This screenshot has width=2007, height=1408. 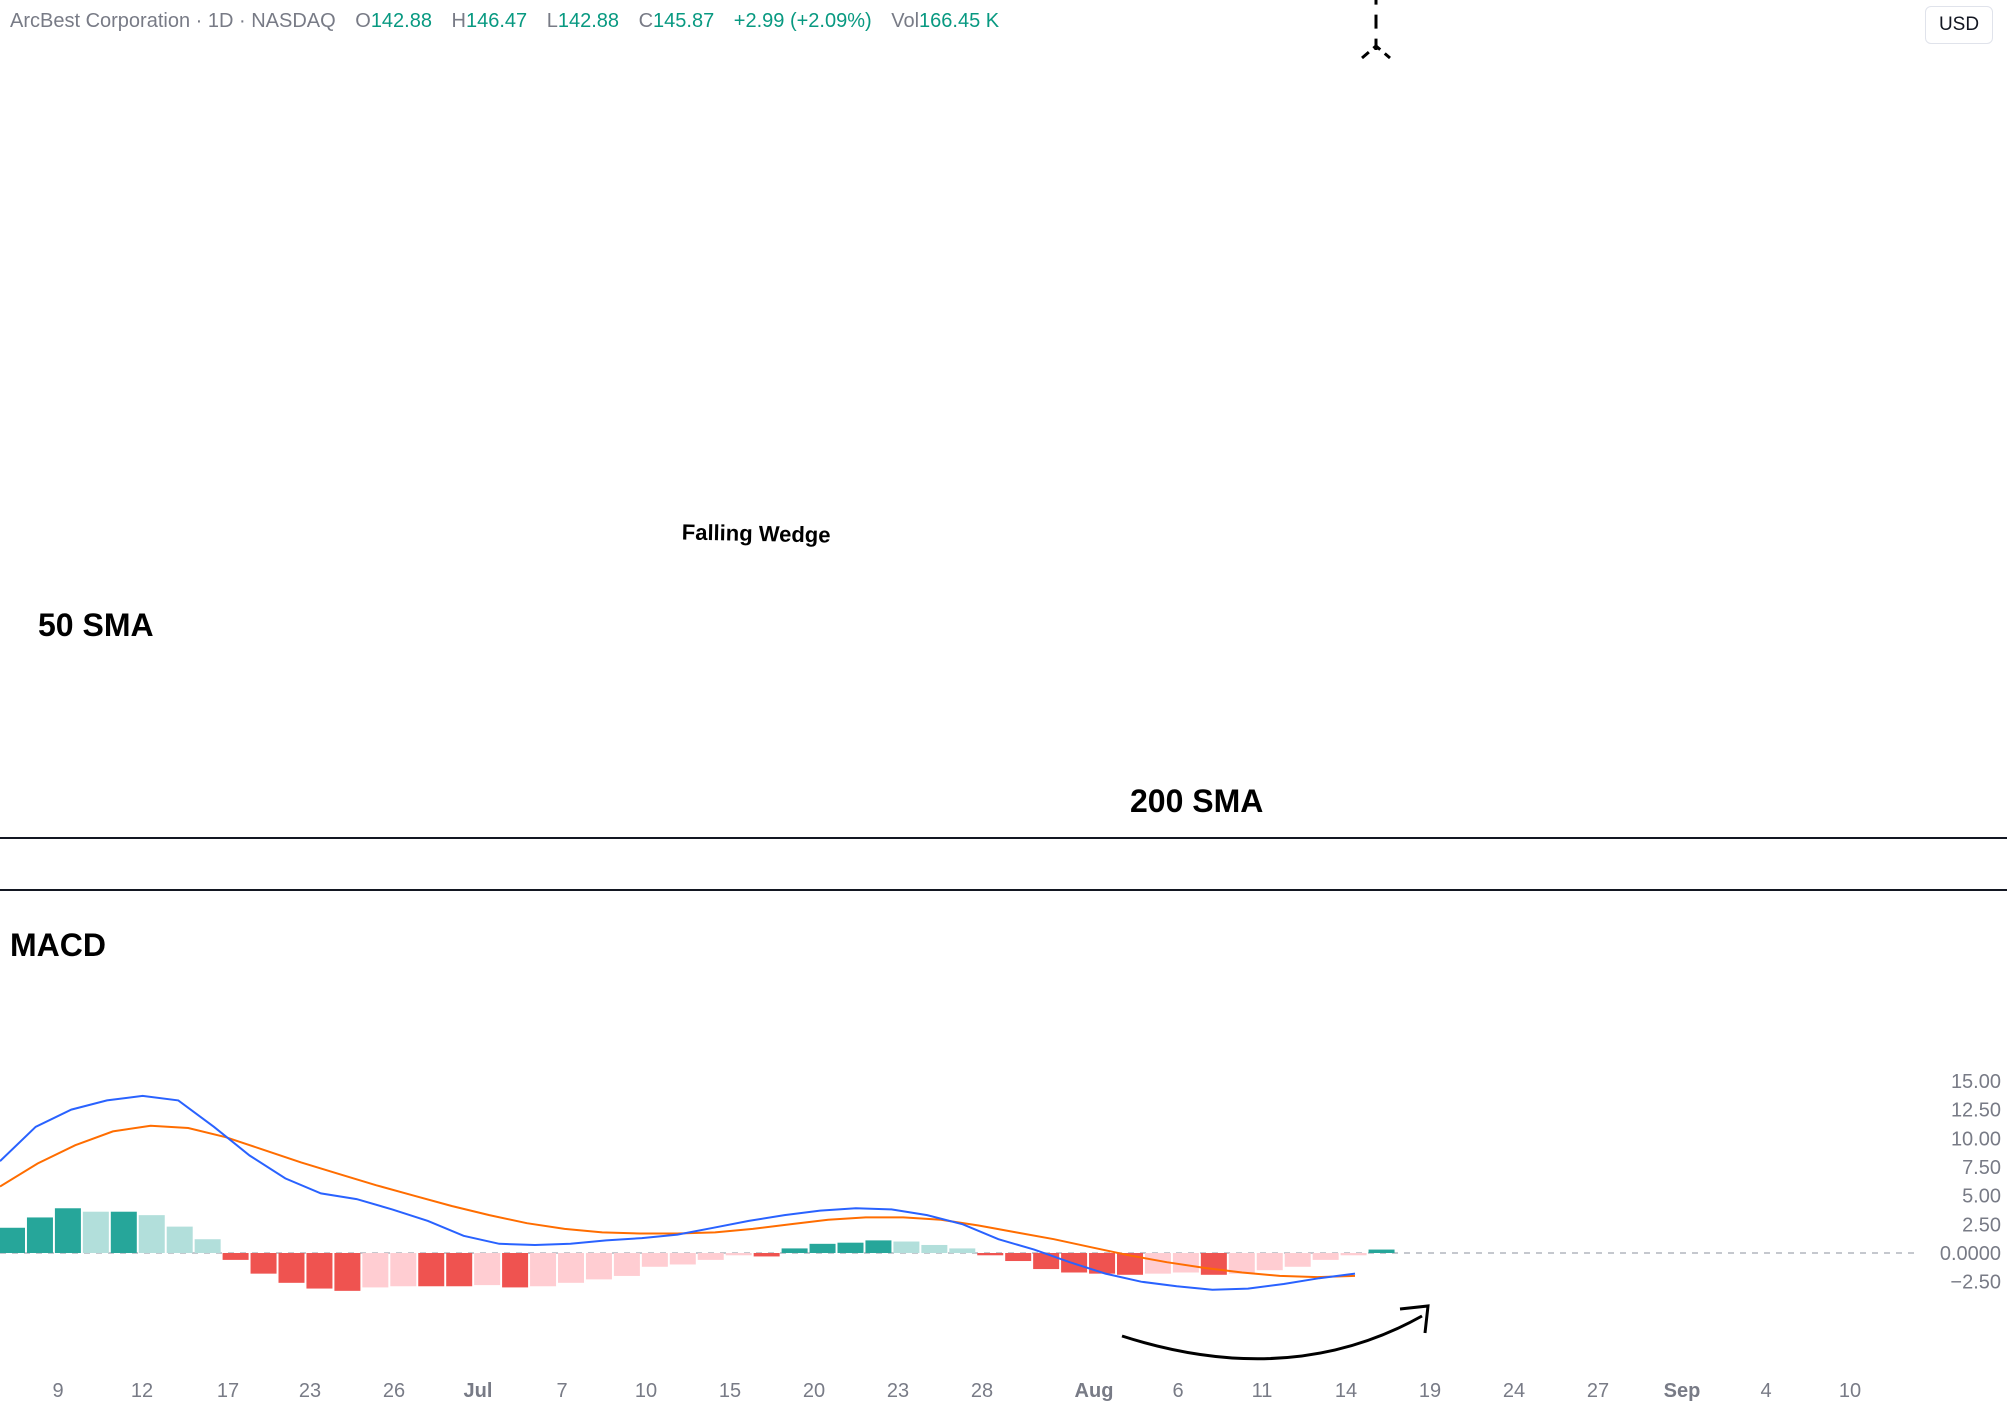 What do you see at coordinates (401, 21) in the screenshot?
I see `open-value: 142.88` at bounding box center [401, 21].